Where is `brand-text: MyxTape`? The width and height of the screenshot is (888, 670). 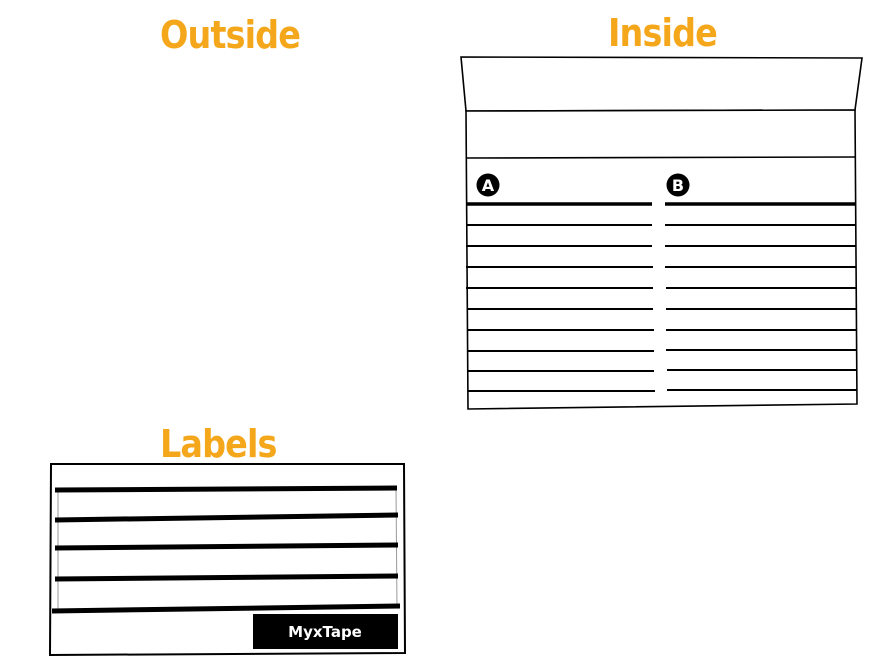 brand-text: MyxTape is located at coordinates (325, 632).